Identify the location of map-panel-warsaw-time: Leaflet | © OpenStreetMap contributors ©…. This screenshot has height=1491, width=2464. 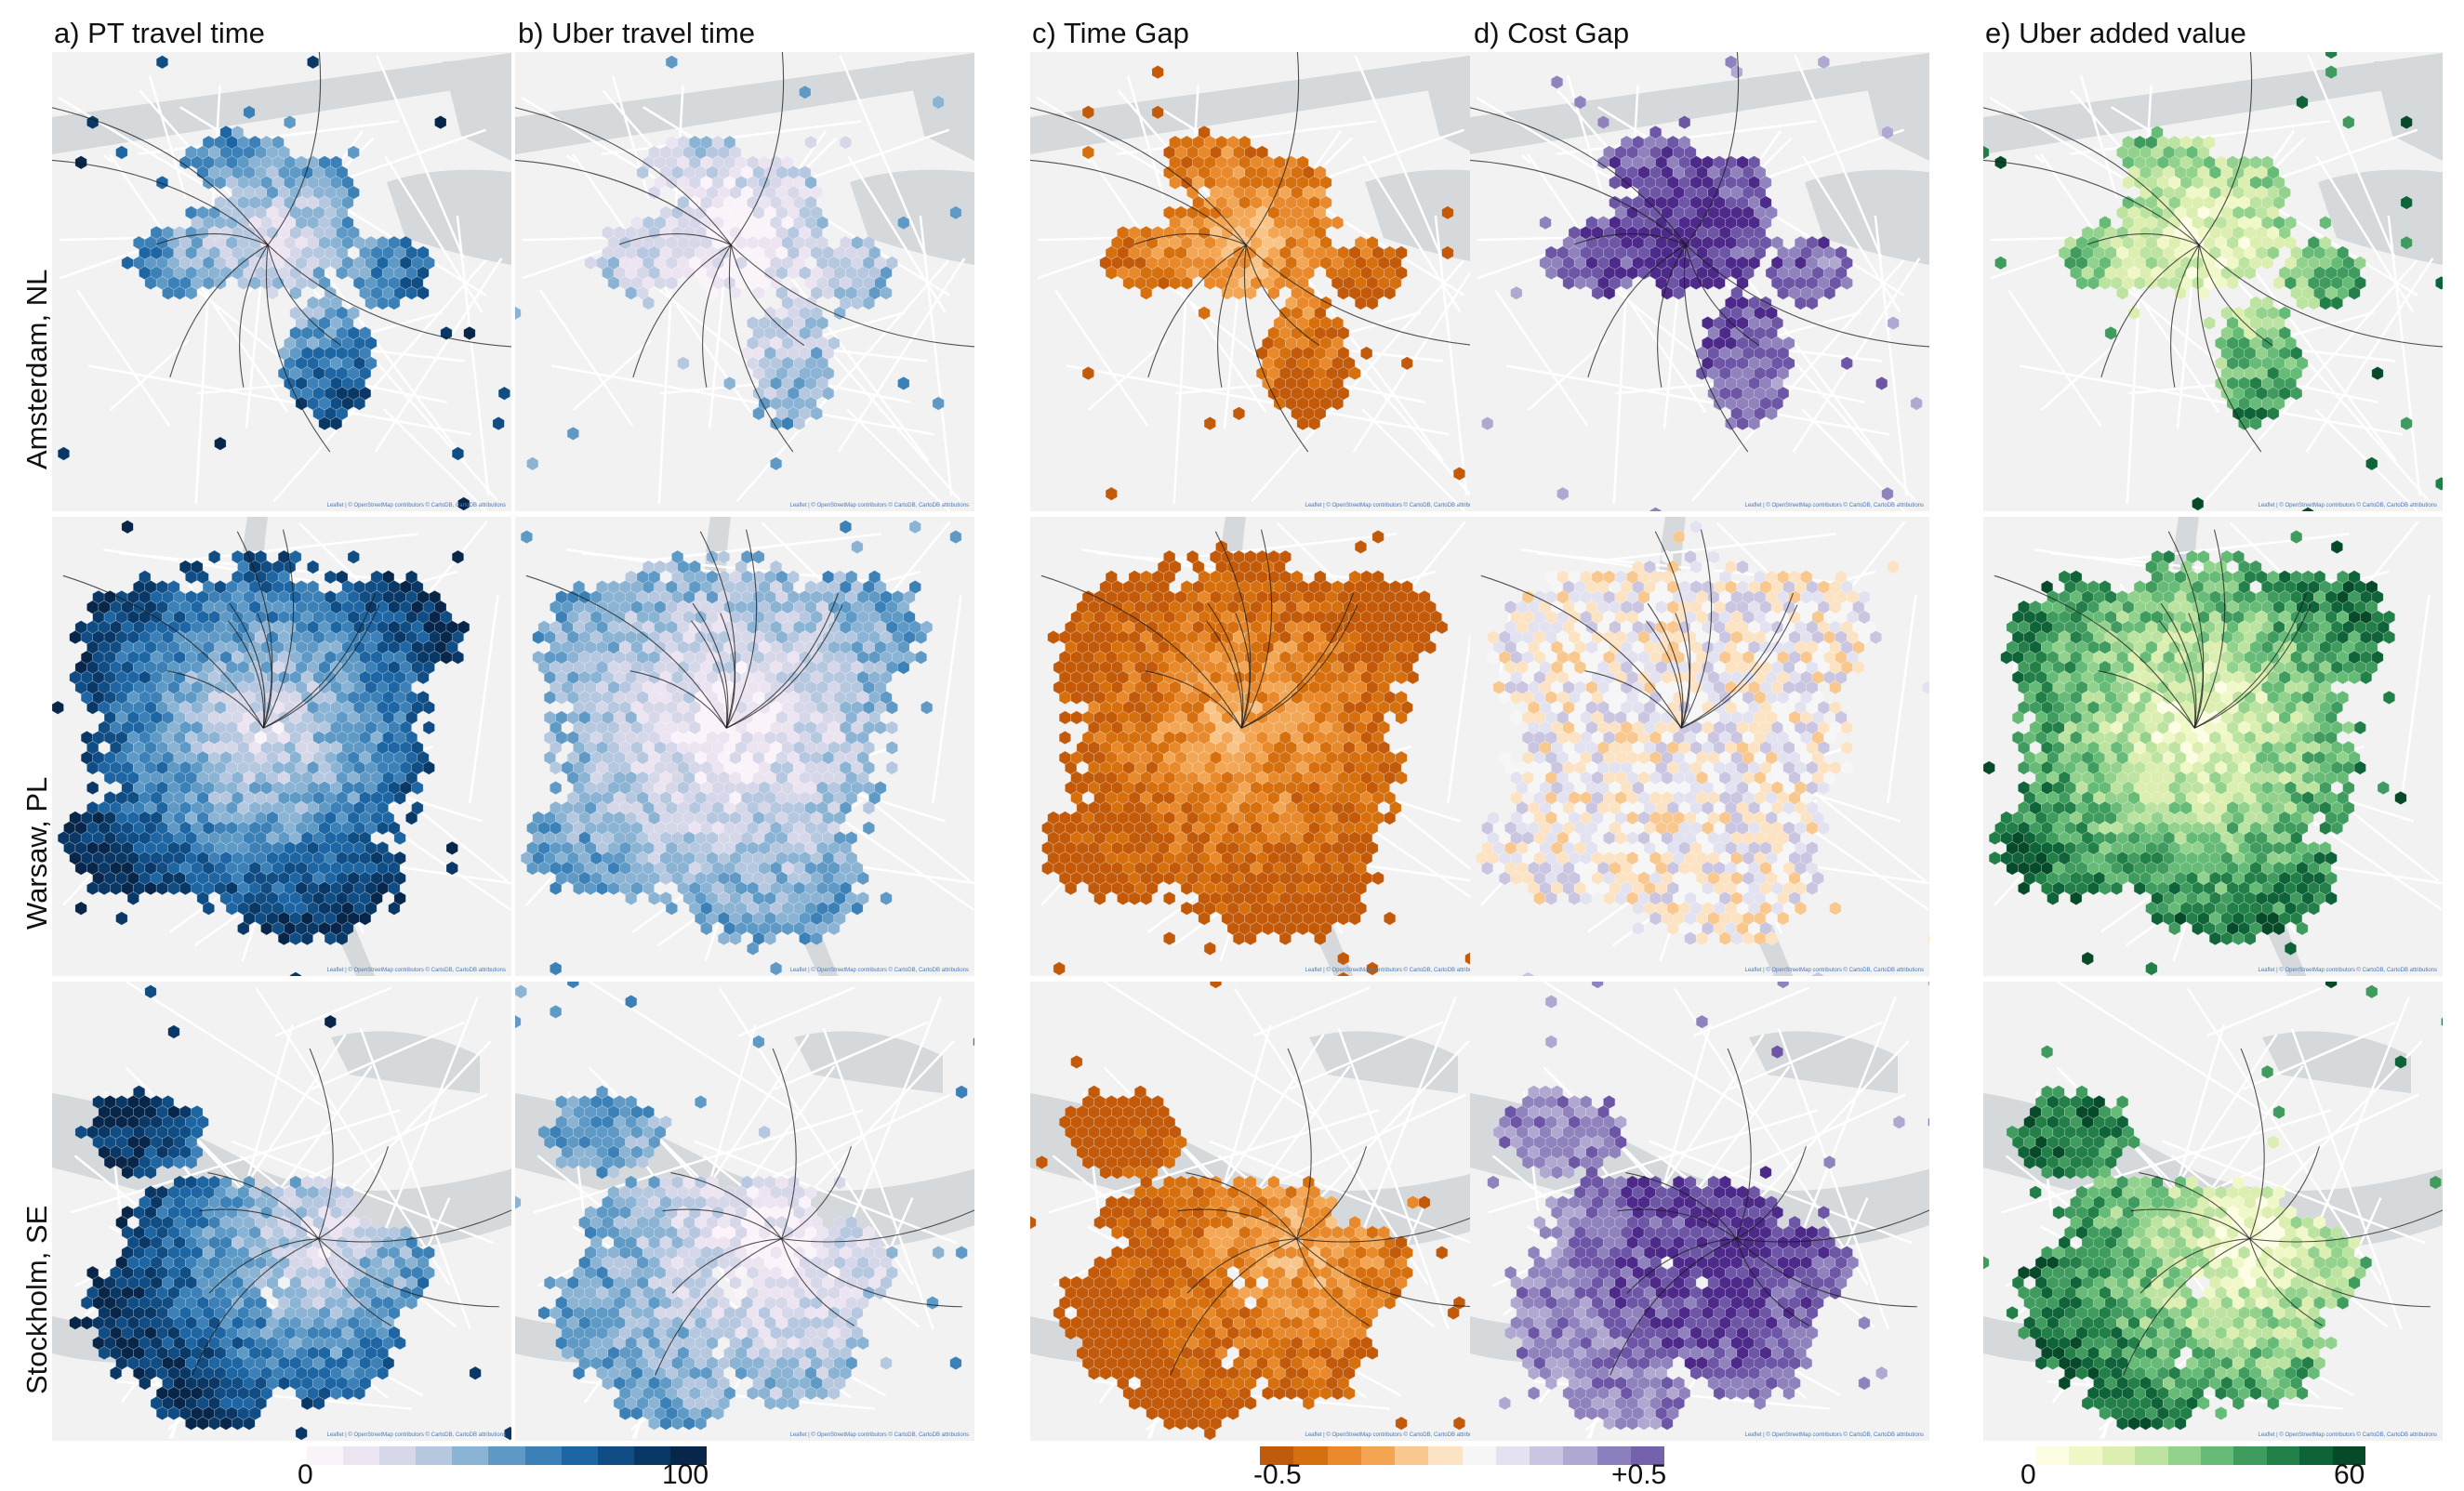
(1260, 746).